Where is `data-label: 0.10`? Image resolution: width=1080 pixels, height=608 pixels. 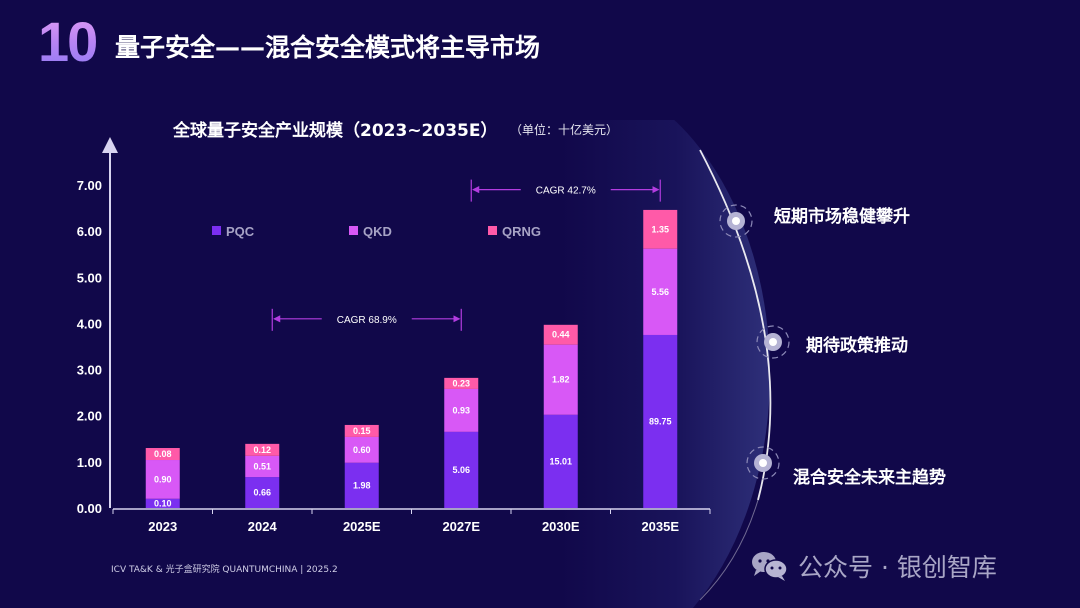 data-label: 0.10 is located at coordinates (163, 503).